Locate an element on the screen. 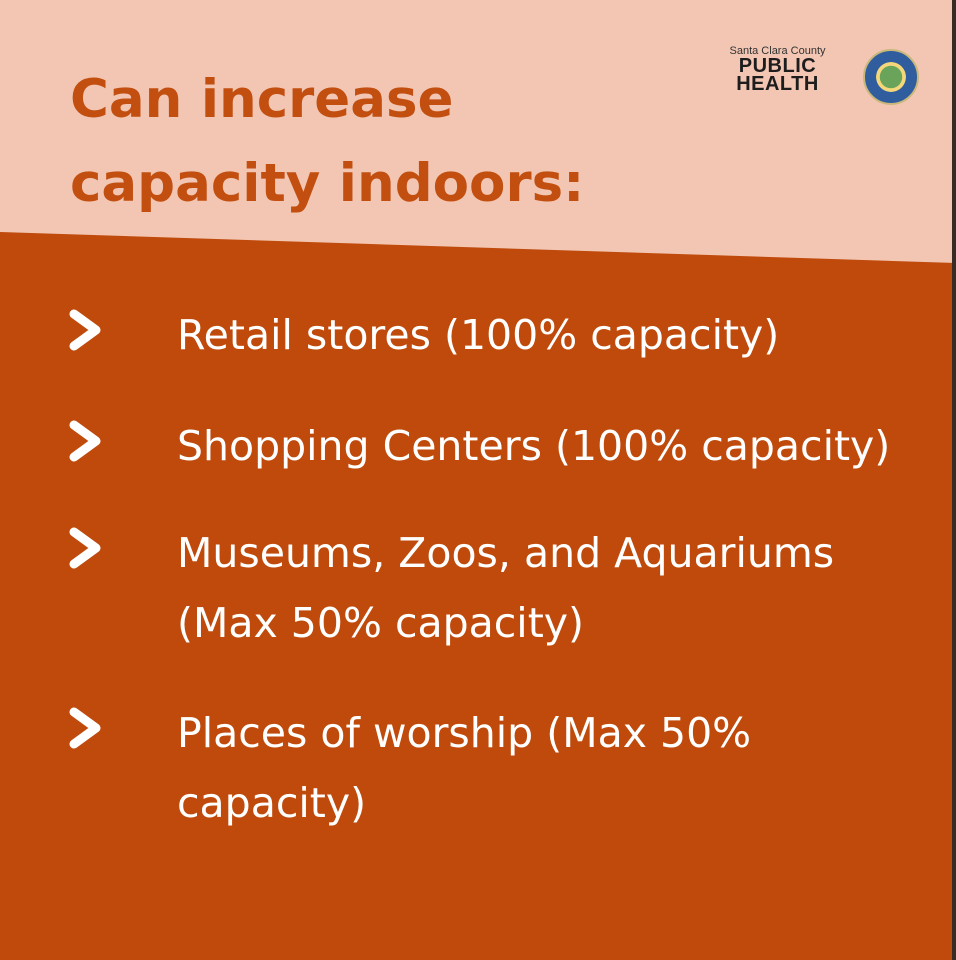  item-text: Retail stores (100% capacity) is located at coordinates (478, 335).